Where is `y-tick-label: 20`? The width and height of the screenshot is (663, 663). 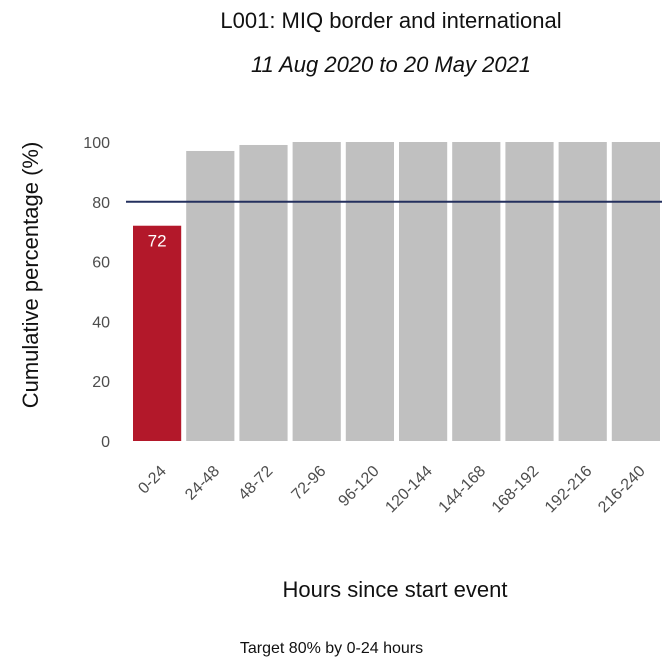 y-tick-label: 20 is located at coordinates (101, 382).